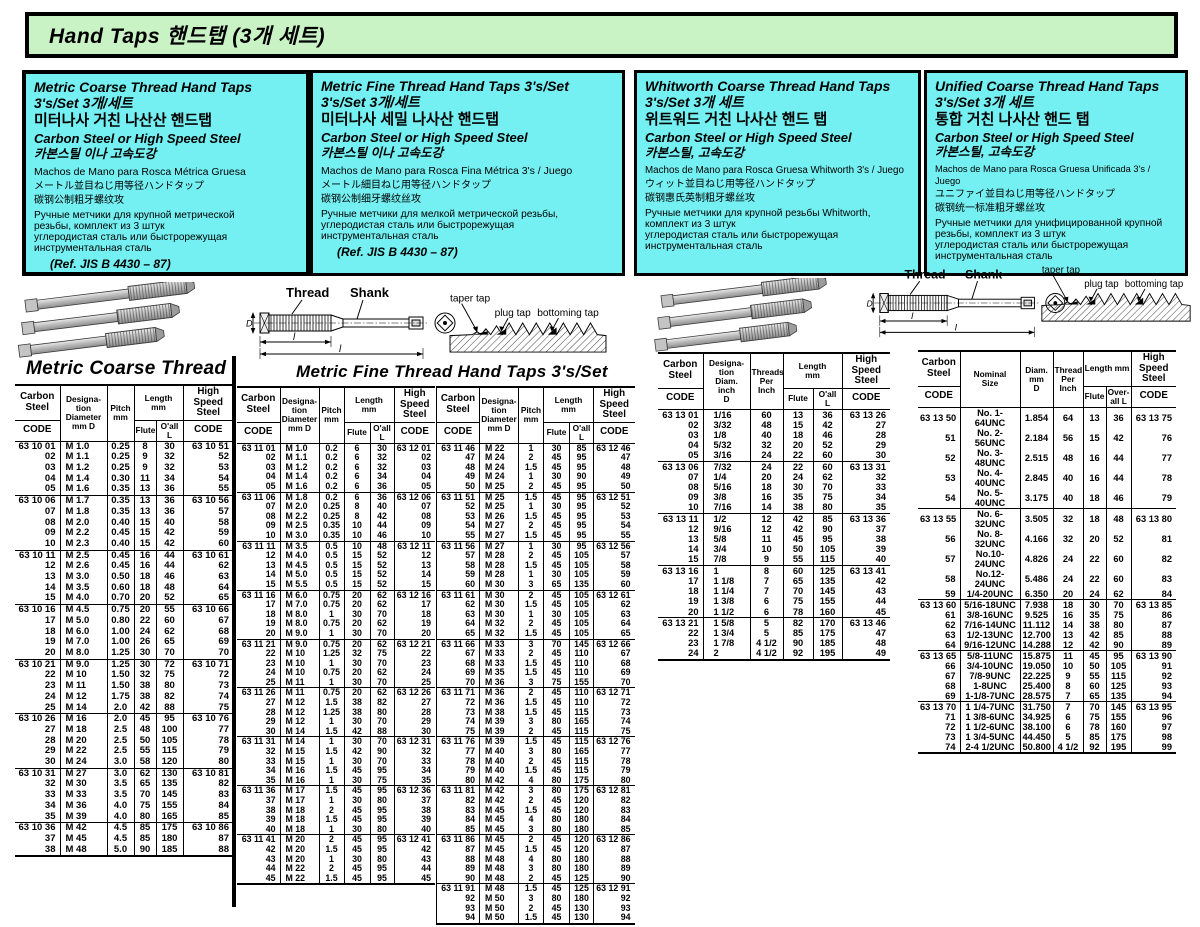 This screenshot has width=1200, height=927. What do you see at coordinates (1047, 594) in the screenshot?
I see `table-row: 59 1/4-20UNC 6.350 20 24 62 84` at bounding box center [1047, 594].